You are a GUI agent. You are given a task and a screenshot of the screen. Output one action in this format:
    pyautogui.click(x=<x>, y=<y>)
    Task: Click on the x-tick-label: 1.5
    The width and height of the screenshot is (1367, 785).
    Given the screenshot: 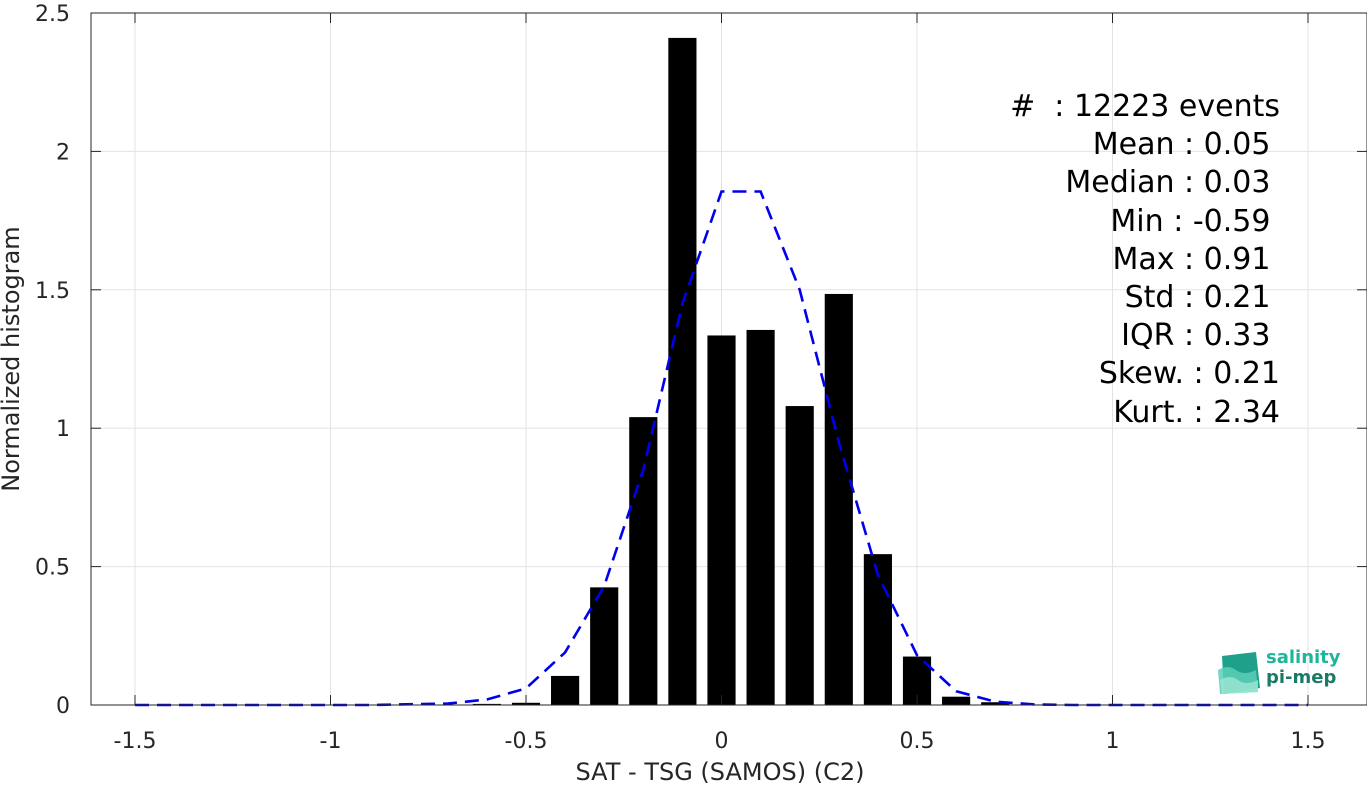 What is the action you would take?
    pyautogui.click(x=1308, y=741)
    